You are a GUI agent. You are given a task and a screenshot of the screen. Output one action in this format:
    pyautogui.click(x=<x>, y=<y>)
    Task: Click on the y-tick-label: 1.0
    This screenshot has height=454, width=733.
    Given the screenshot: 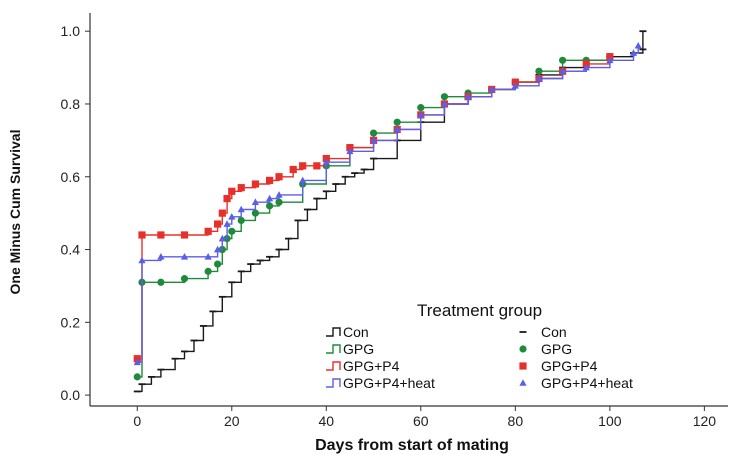 What is the action you would take?
    pyautogui.click(x=71, y=31)
    